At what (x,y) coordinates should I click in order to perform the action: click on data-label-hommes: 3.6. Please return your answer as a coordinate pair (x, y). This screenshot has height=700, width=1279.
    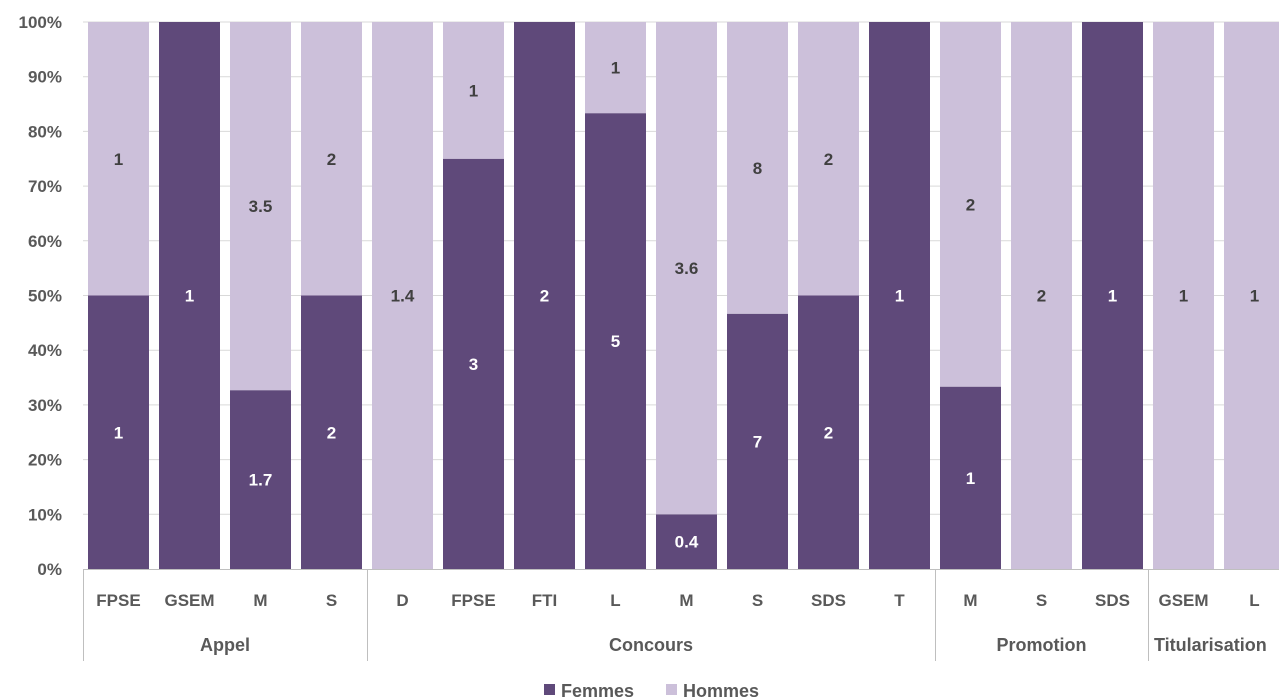
    Looking at the image, I should click on (687, 268).